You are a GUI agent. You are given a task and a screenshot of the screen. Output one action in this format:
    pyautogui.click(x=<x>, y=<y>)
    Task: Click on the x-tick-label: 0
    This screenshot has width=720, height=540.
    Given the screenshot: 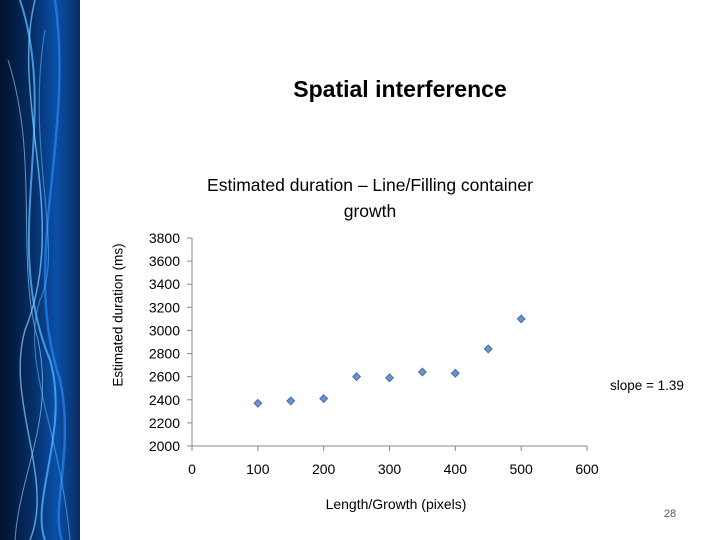 What is the action you would take?
    pyautogui.click(x=192, y=469)
    